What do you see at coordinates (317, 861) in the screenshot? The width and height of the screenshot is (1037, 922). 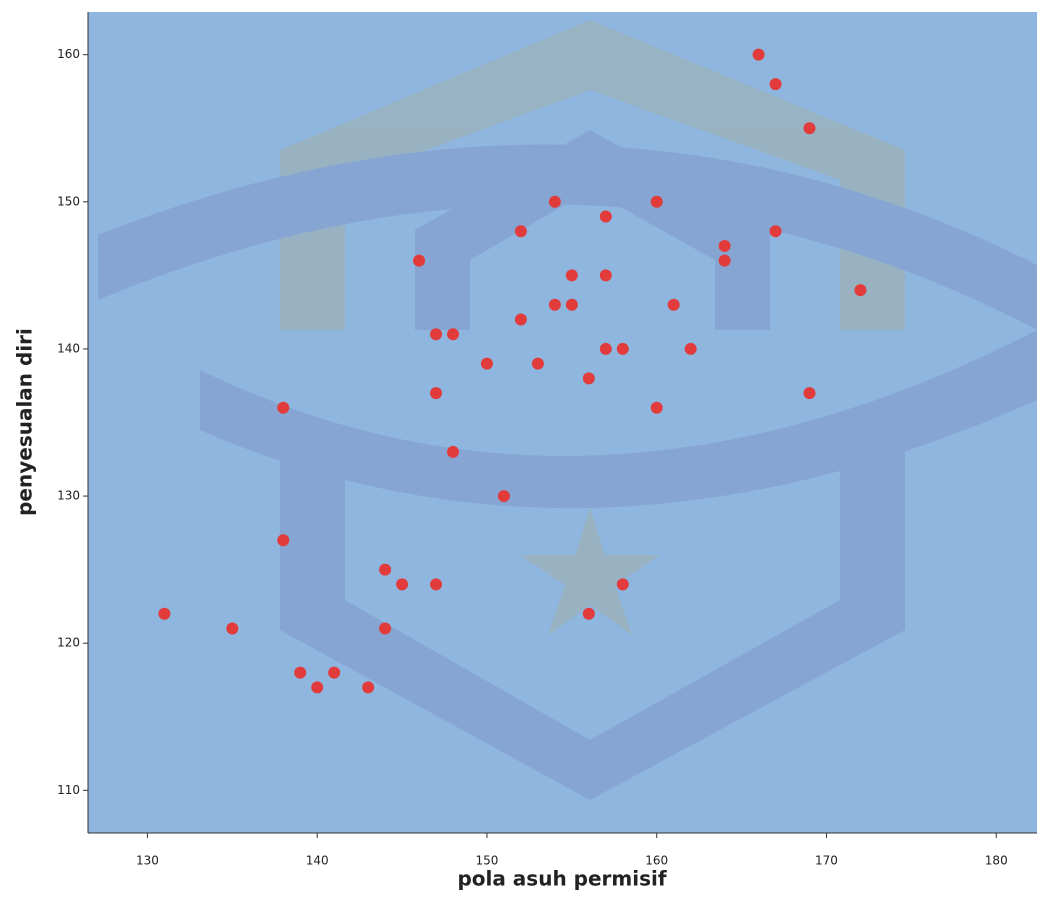 I see `x-tick-label: 140` at bounding box center [317, 861].